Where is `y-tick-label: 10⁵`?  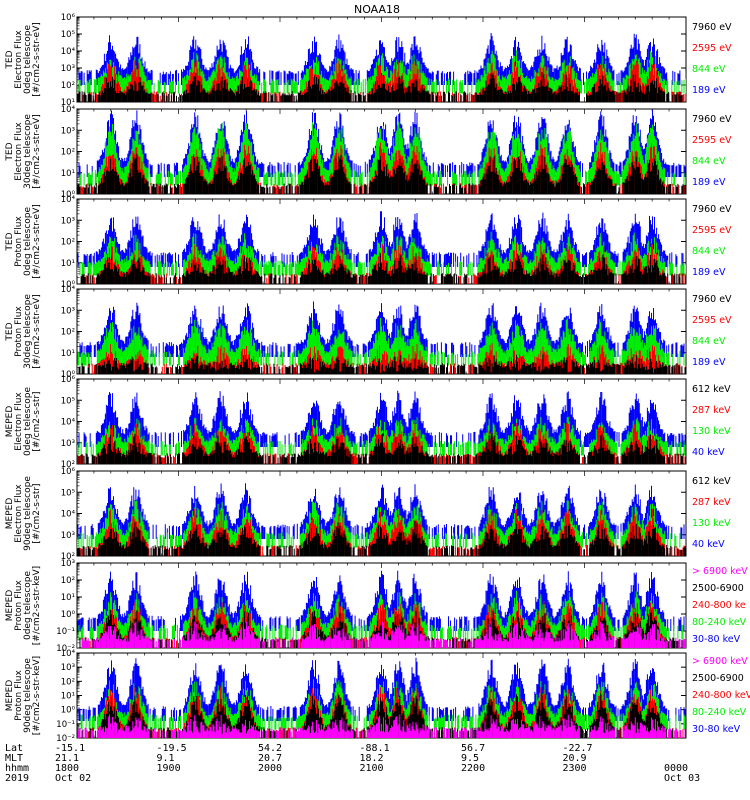
y-tick-label: 10⁵ is located at coordinates (68, 35).